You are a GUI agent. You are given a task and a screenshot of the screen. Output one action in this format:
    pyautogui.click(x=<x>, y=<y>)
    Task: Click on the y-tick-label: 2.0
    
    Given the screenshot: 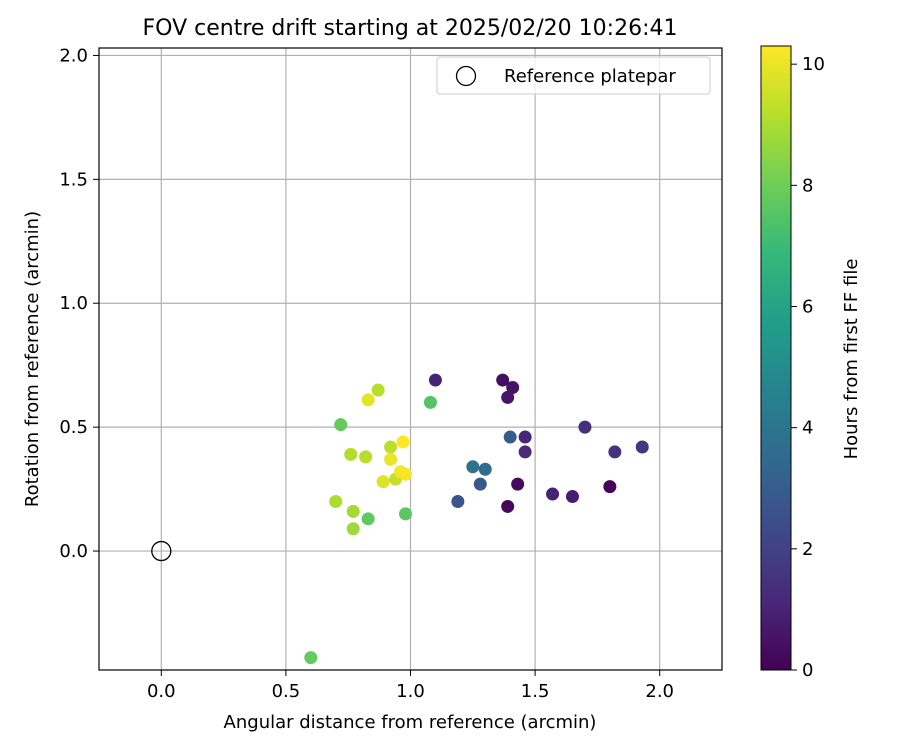 What is the action you would take?
    pyautogui.click(x=73, y=55)
    